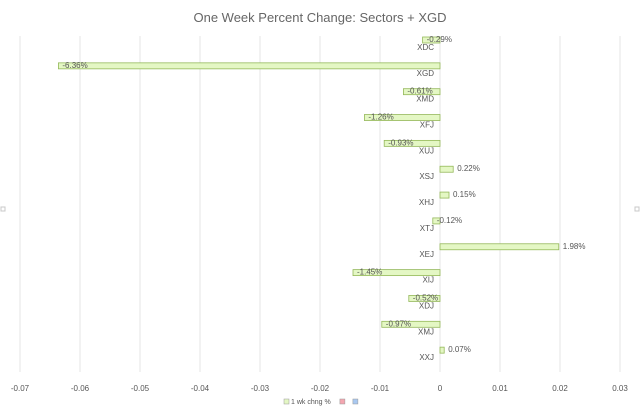 The height and width of the screenshot is (410, 640). What do you see at coordinates (574, 246) in the screenshot?
I see `data-label: 1.98%` at bounding box center [574, 246].